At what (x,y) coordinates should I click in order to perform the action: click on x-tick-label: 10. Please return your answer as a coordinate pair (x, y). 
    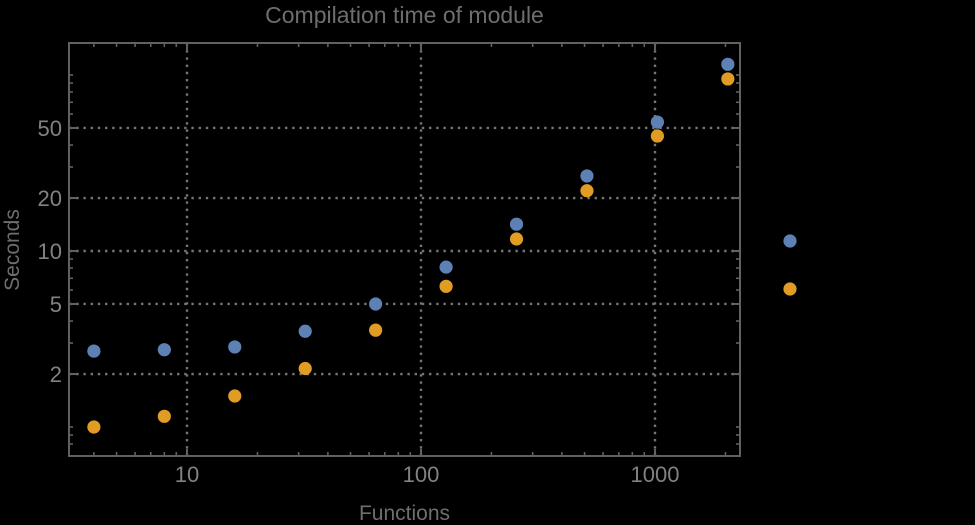
    Looking at the image, I should click on (187, 474).